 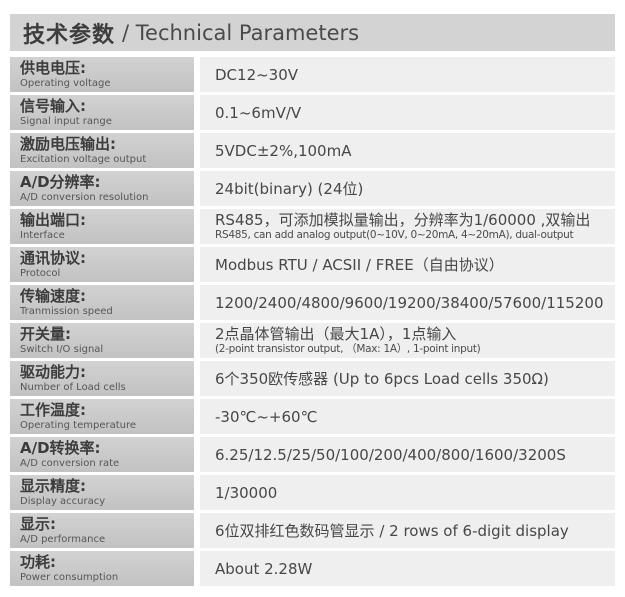 I want to click on parameter-name-en: Display accuracy, so click(x=63, y=501).